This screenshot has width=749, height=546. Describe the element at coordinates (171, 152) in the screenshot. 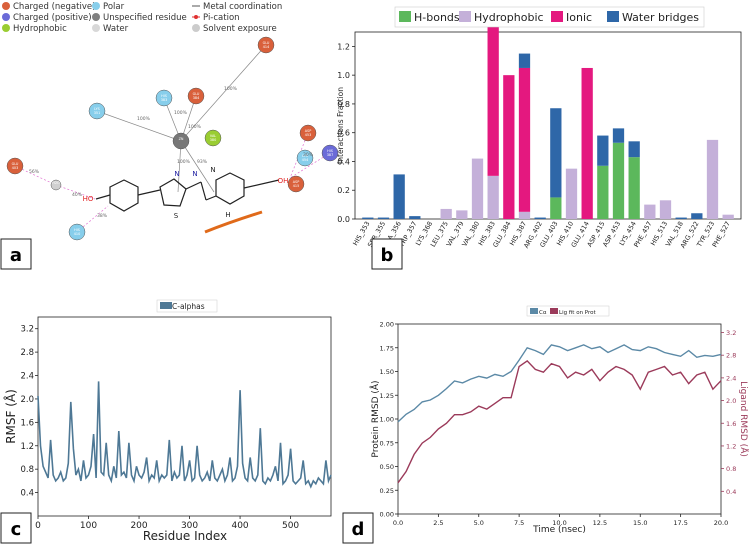

I see `contact-percentages: 100% 100% 100% 100% 100% 93% 56% 40% 38% 30%` at that location.